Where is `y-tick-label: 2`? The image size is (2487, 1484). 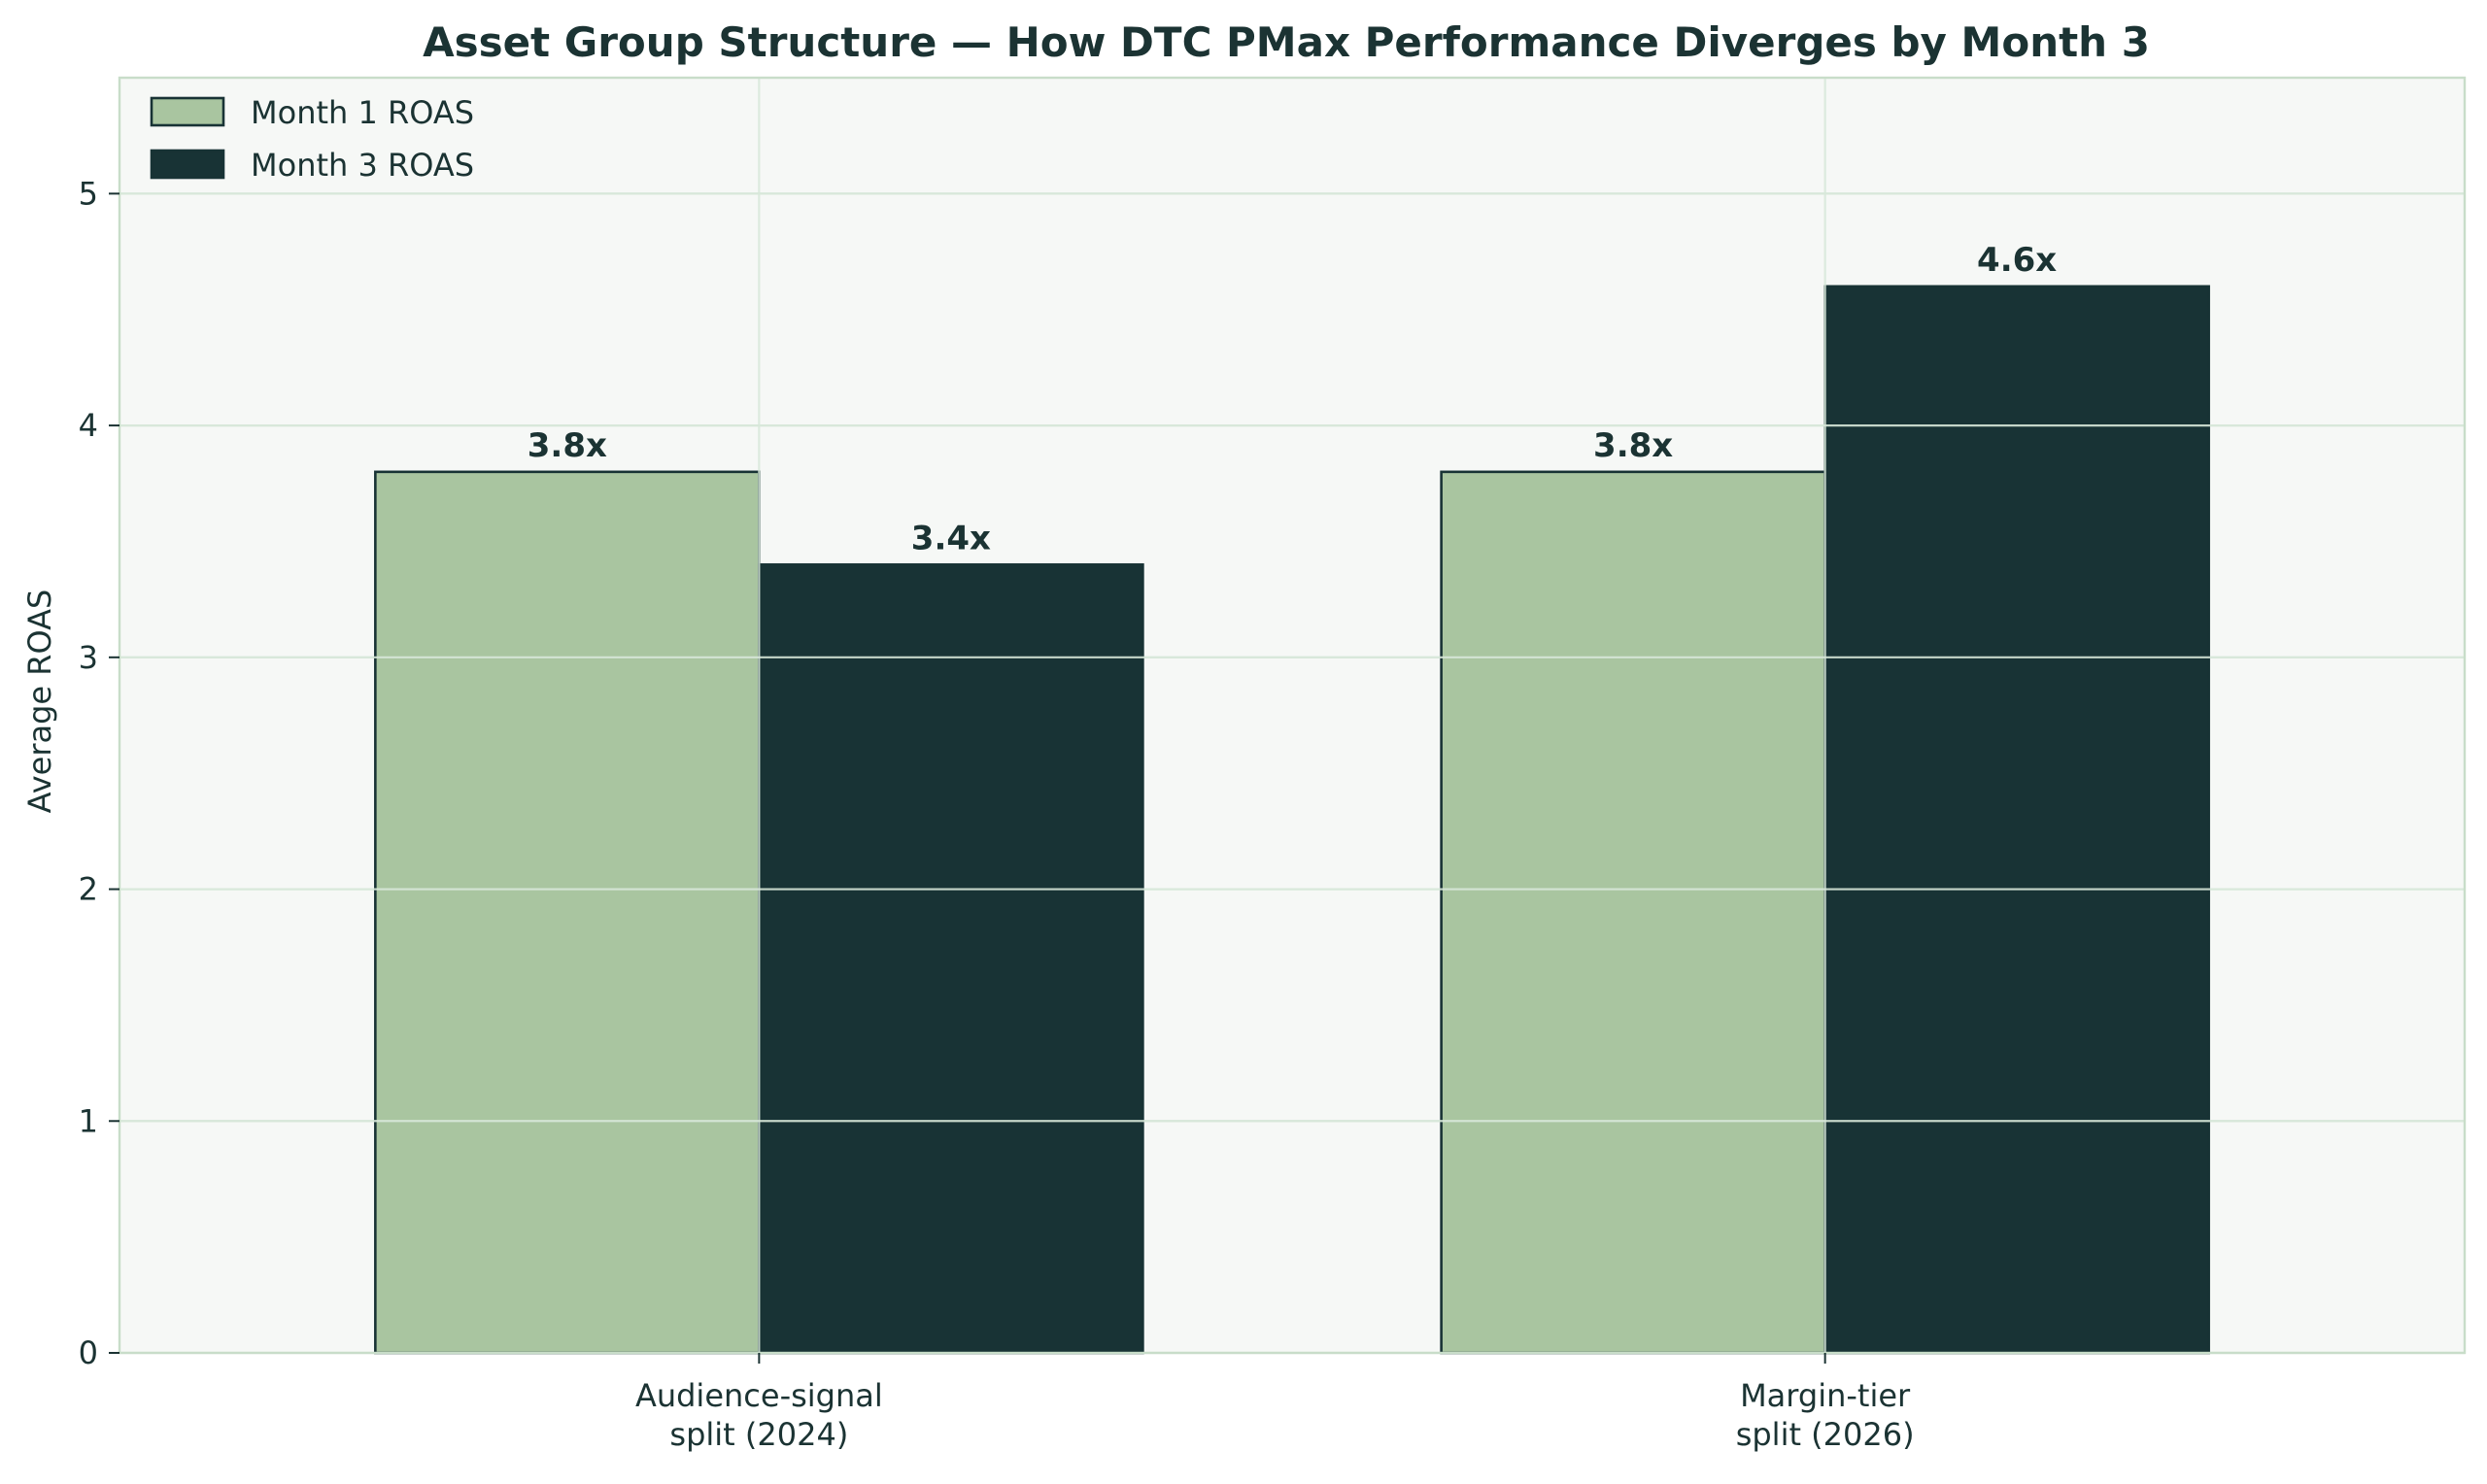 y-tick-label: 2 is located at coordinates (88, 889).